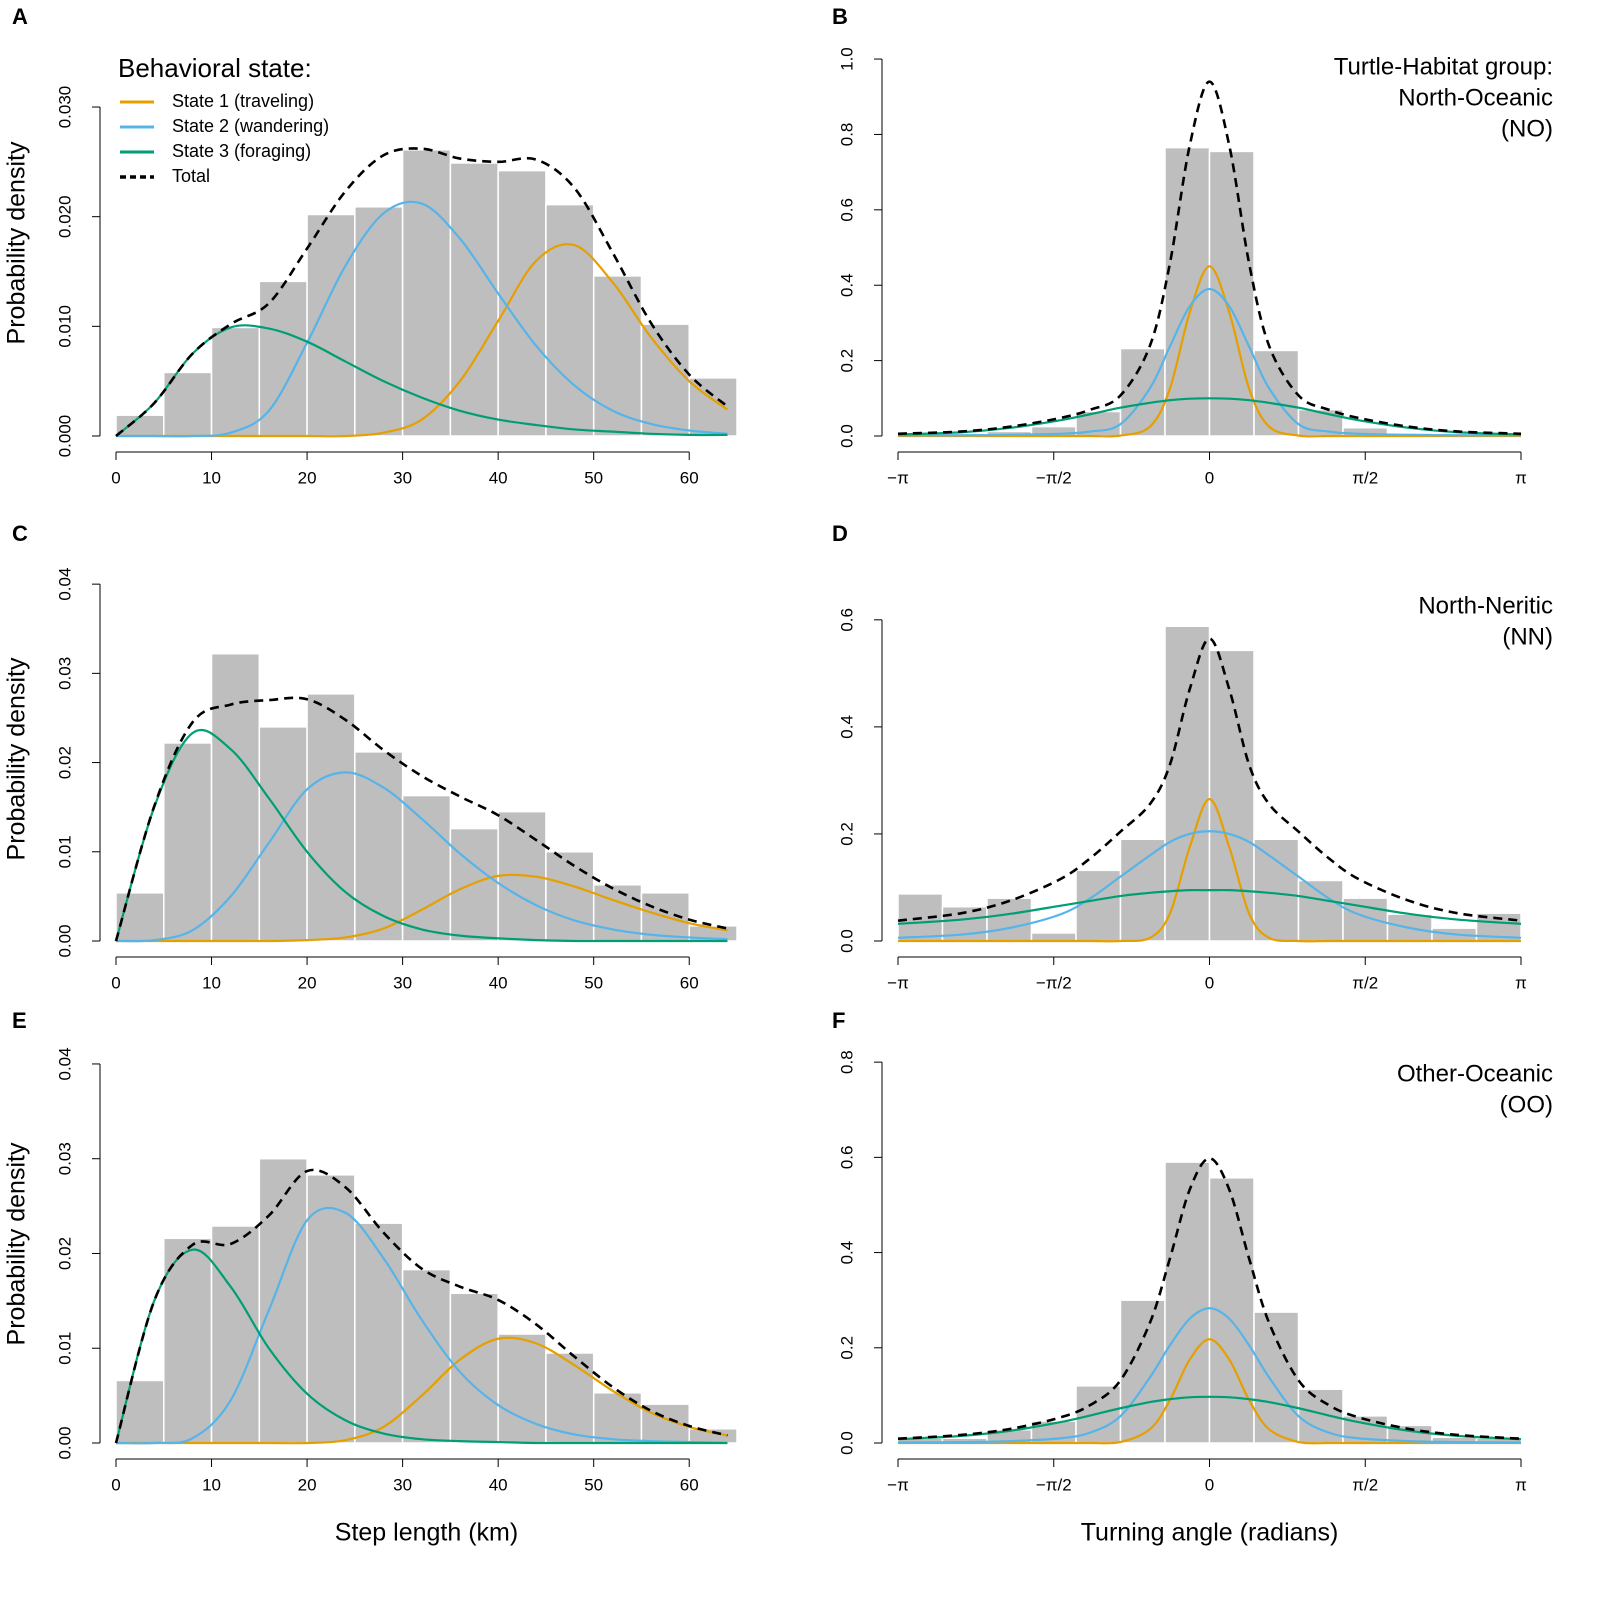  I want to click on x-tick-label: π/2, so click(1365, 477).